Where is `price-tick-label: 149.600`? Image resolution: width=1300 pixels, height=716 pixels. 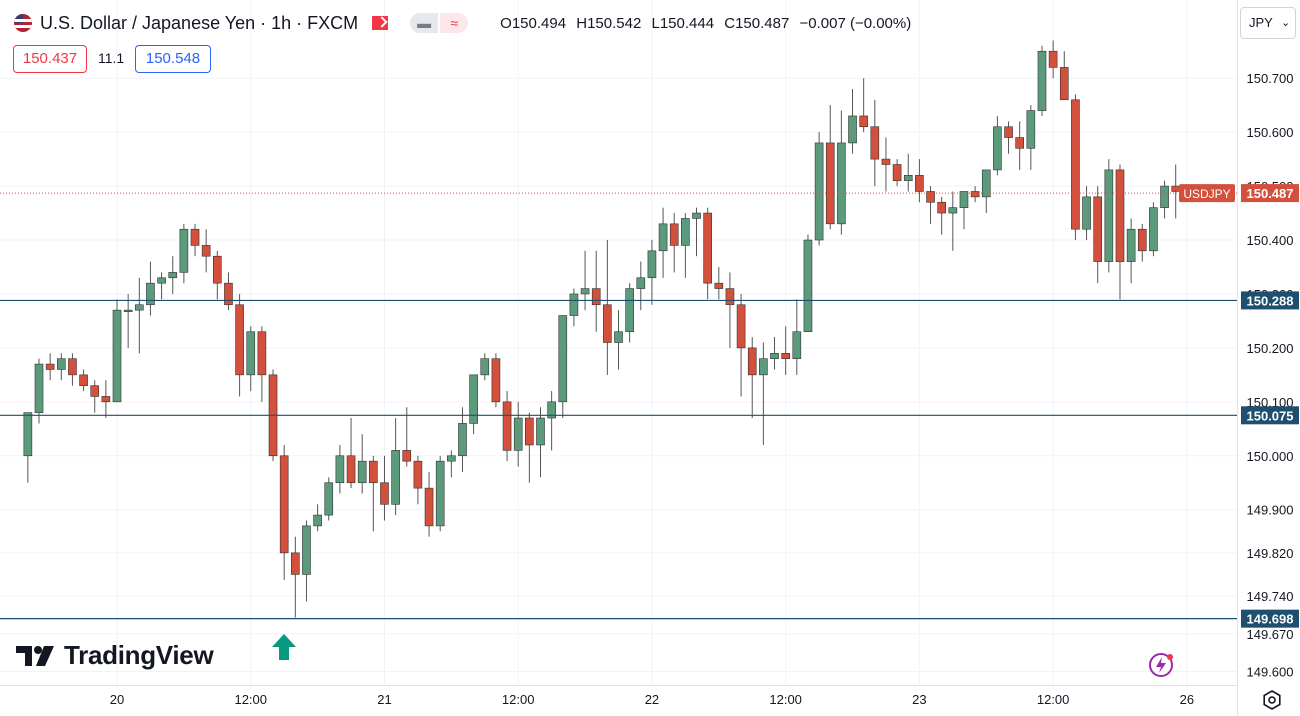
price-tick-label: 149.600 is located at coordinates (1270, 672).